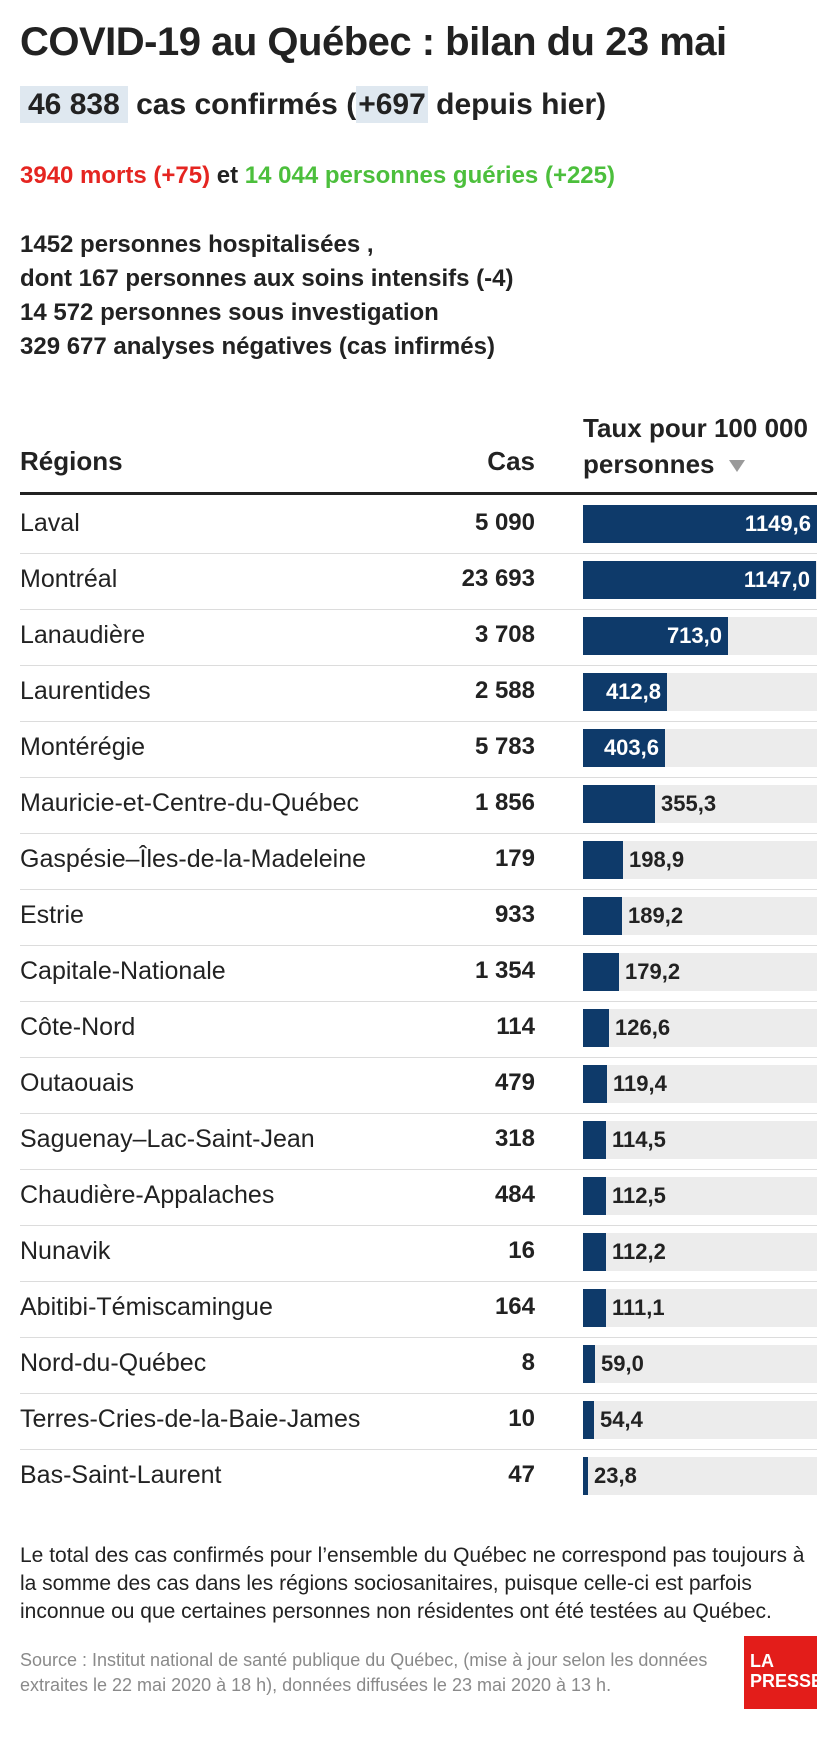 This screenshot has width=840, height=1738. Describe the element at coordinates (418, 806) in the screenshot. I see `table-row: Mauricie-et-Centre-du-Québec 1 856 355,3` at that location.